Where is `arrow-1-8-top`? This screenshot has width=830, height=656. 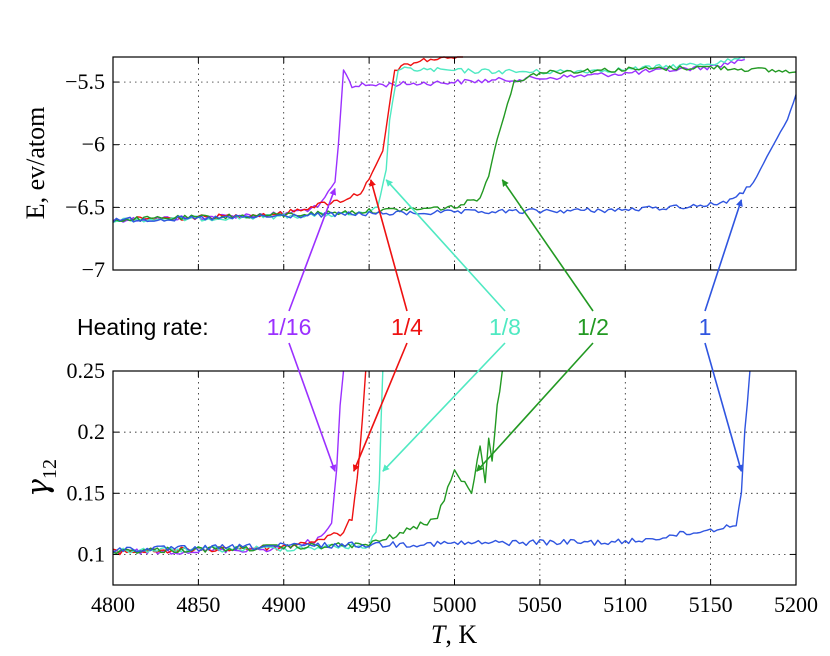 arrow-1-8-top is located at coordinates (445, 245).